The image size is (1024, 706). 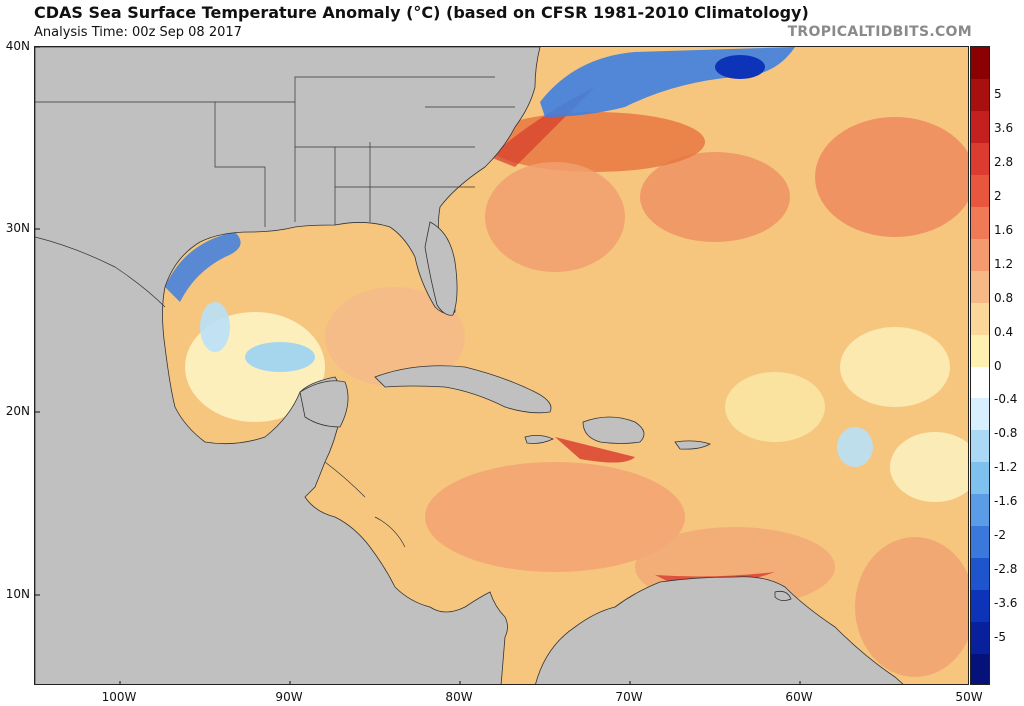 What do you see at coordinates (929, 467) in the screenshot?
I see `neutral-patch-east-atlantic` at bounding box center [929, 467].